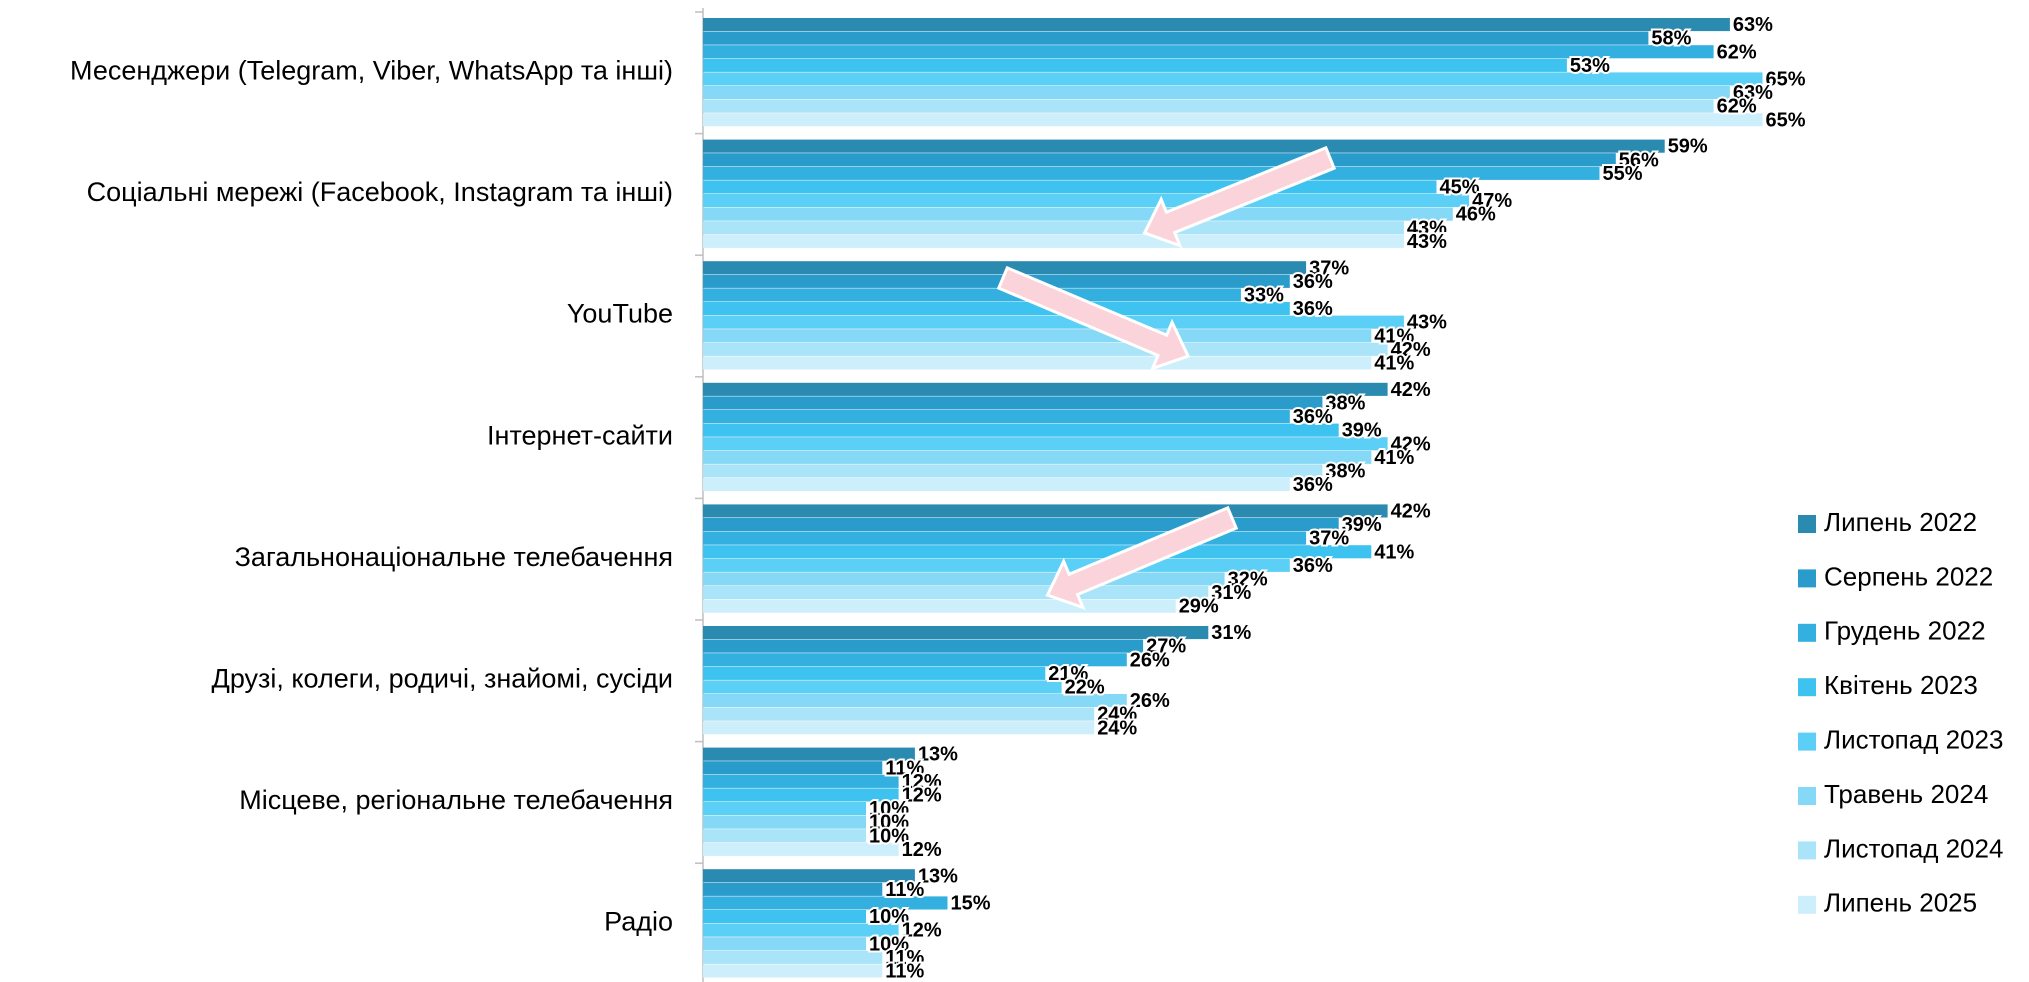 The height and width of the screenshot is (982, 2029). What do you see at coordinates (1623, 174) in the screenshot?
I see `value-label: 55%` at bounding box center [1623, 174].